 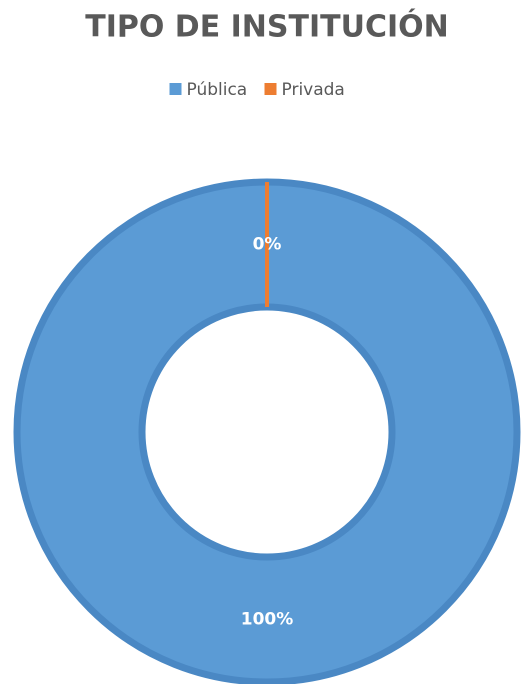 I want to click on data-label: 100%, so click(x=267, y=620).